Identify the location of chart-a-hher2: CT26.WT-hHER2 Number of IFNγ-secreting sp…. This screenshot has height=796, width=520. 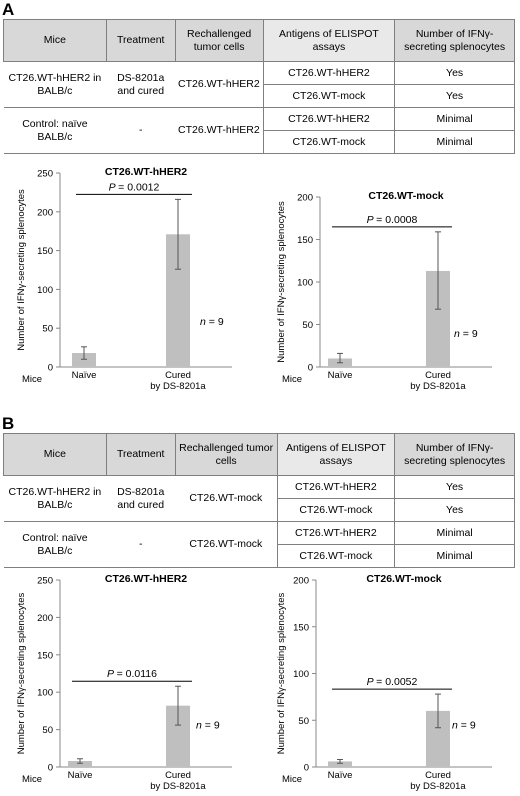
(124, 279).